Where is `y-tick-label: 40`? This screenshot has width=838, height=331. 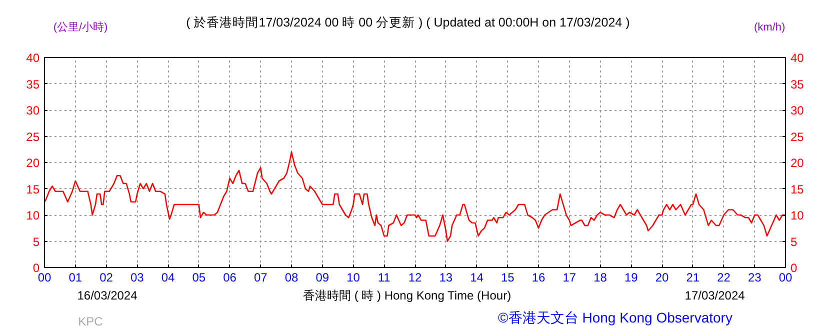 y-tick-label: 40 is located at coordinates (33, 58).